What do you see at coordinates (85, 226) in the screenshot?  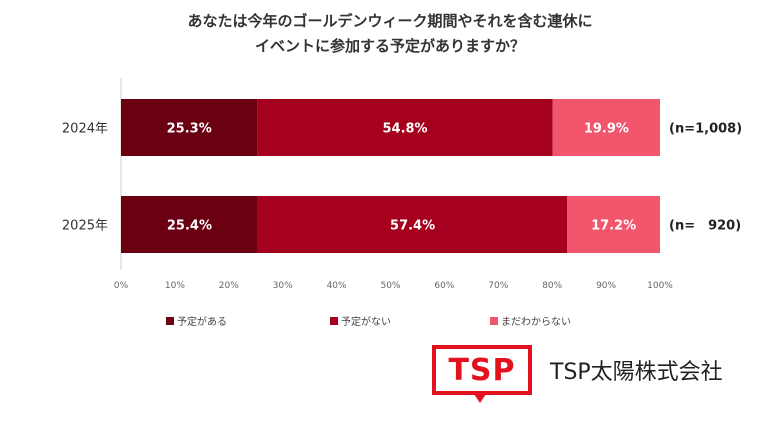 I see `category-label: 2025年` at bounding box center [85, 226].